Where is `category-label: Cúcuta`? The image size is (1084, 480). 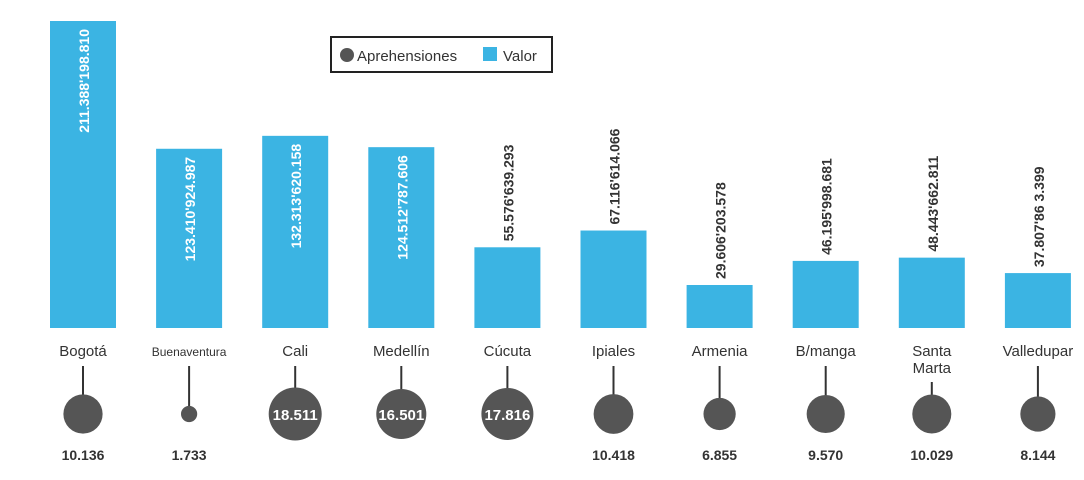 category-label: Cúcuta is located at coordinates (508, 351).